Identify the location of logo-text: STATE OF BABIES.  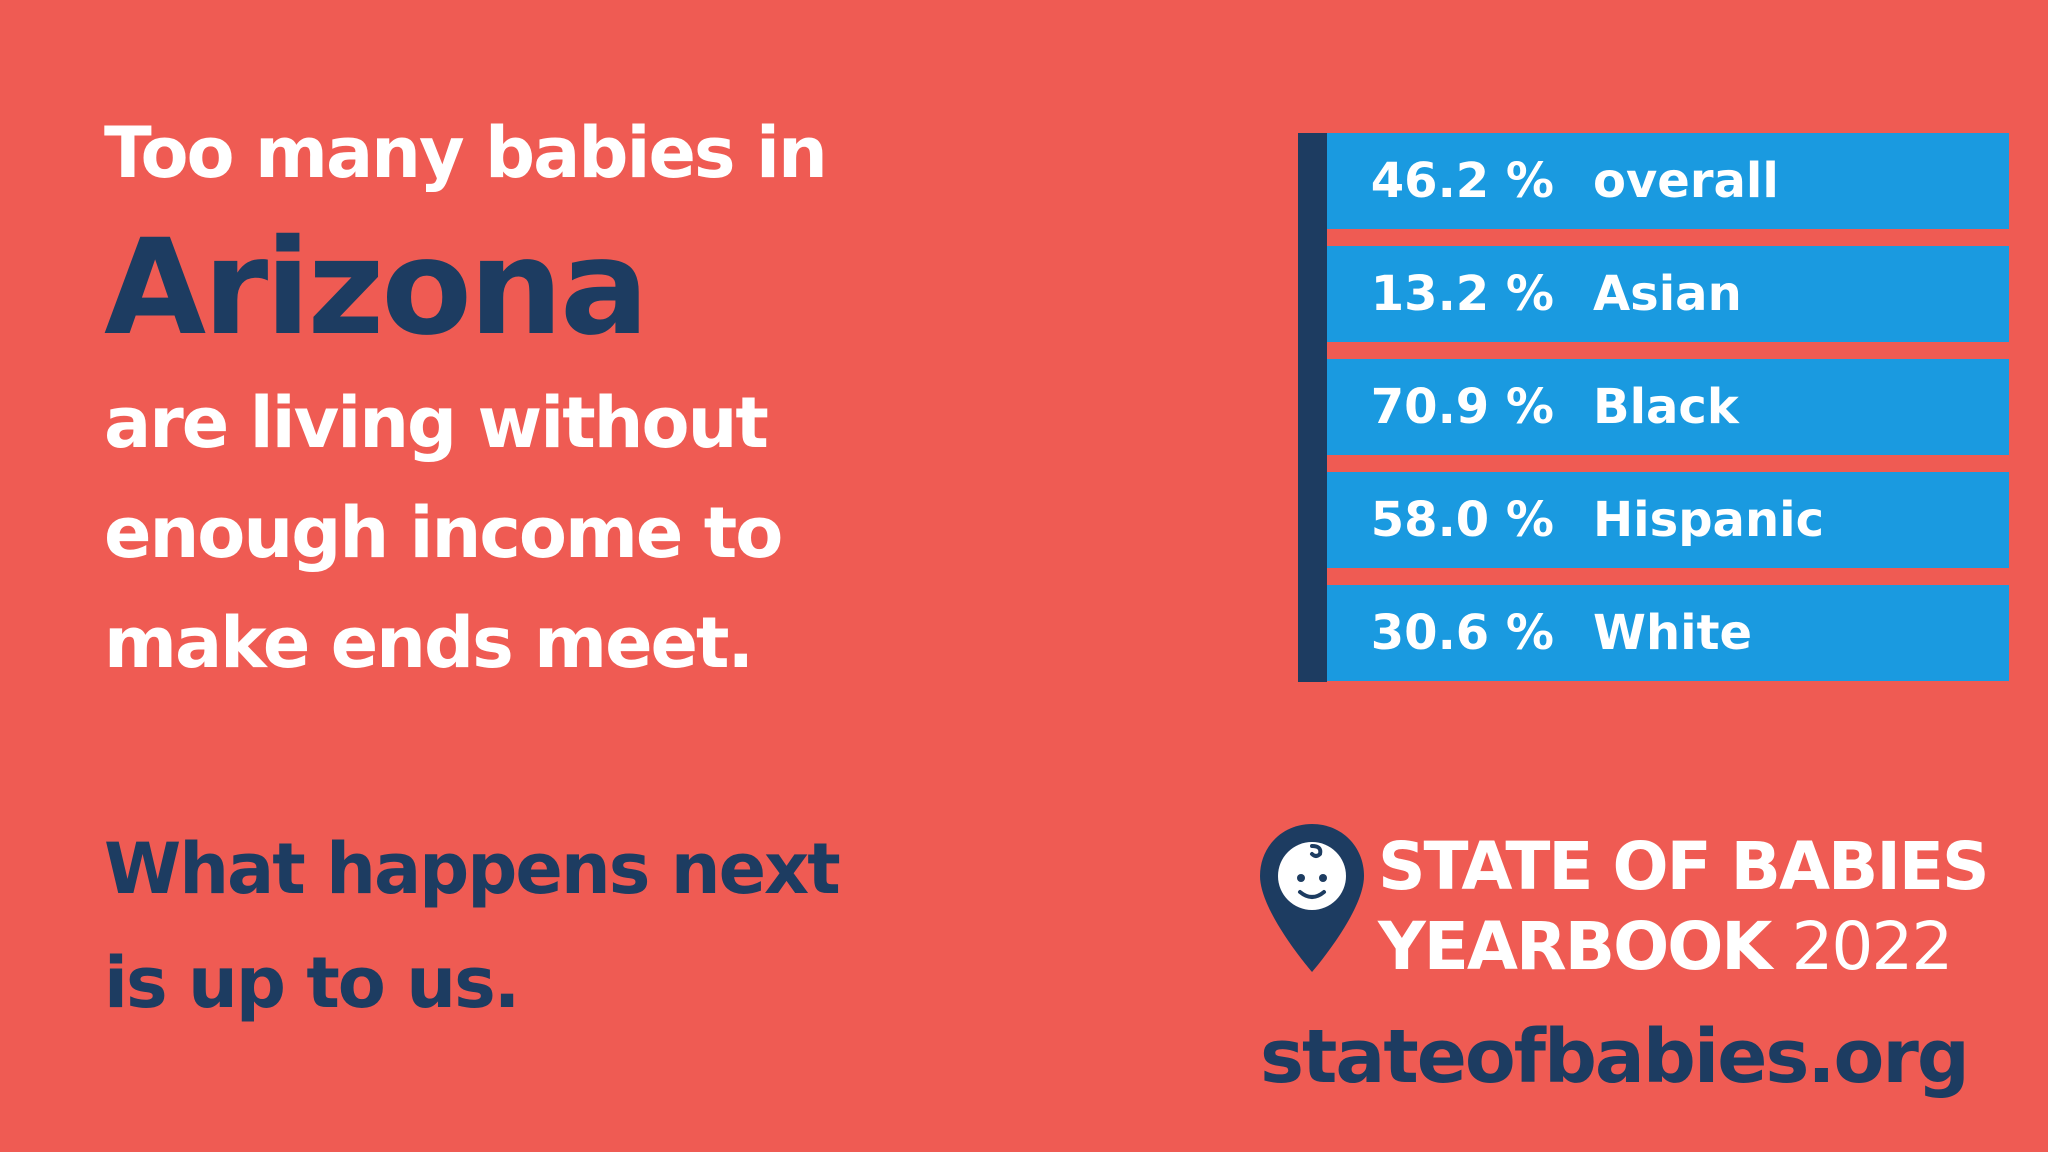
(1684, 866).